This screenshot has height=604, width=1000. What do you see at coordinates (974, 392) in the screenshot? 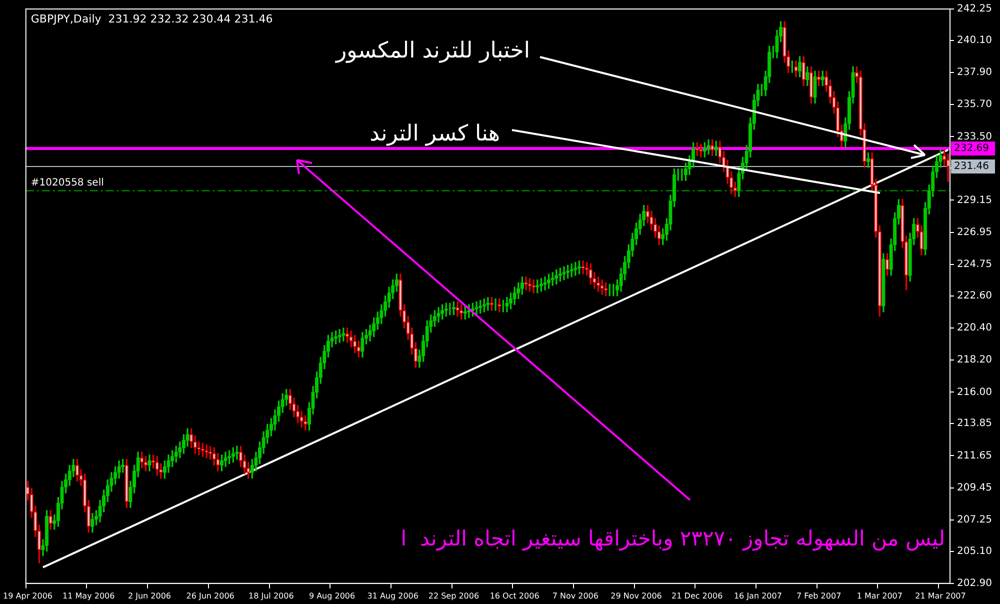
I see `y-tick-label: 216.00` at bounding box center [974, 392].